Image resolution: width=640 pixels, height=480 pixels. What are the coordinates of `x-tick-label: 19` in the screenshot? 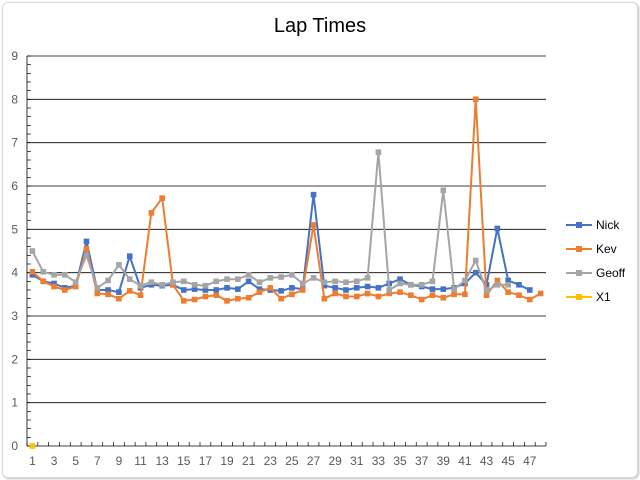 It's located at (227, 461).